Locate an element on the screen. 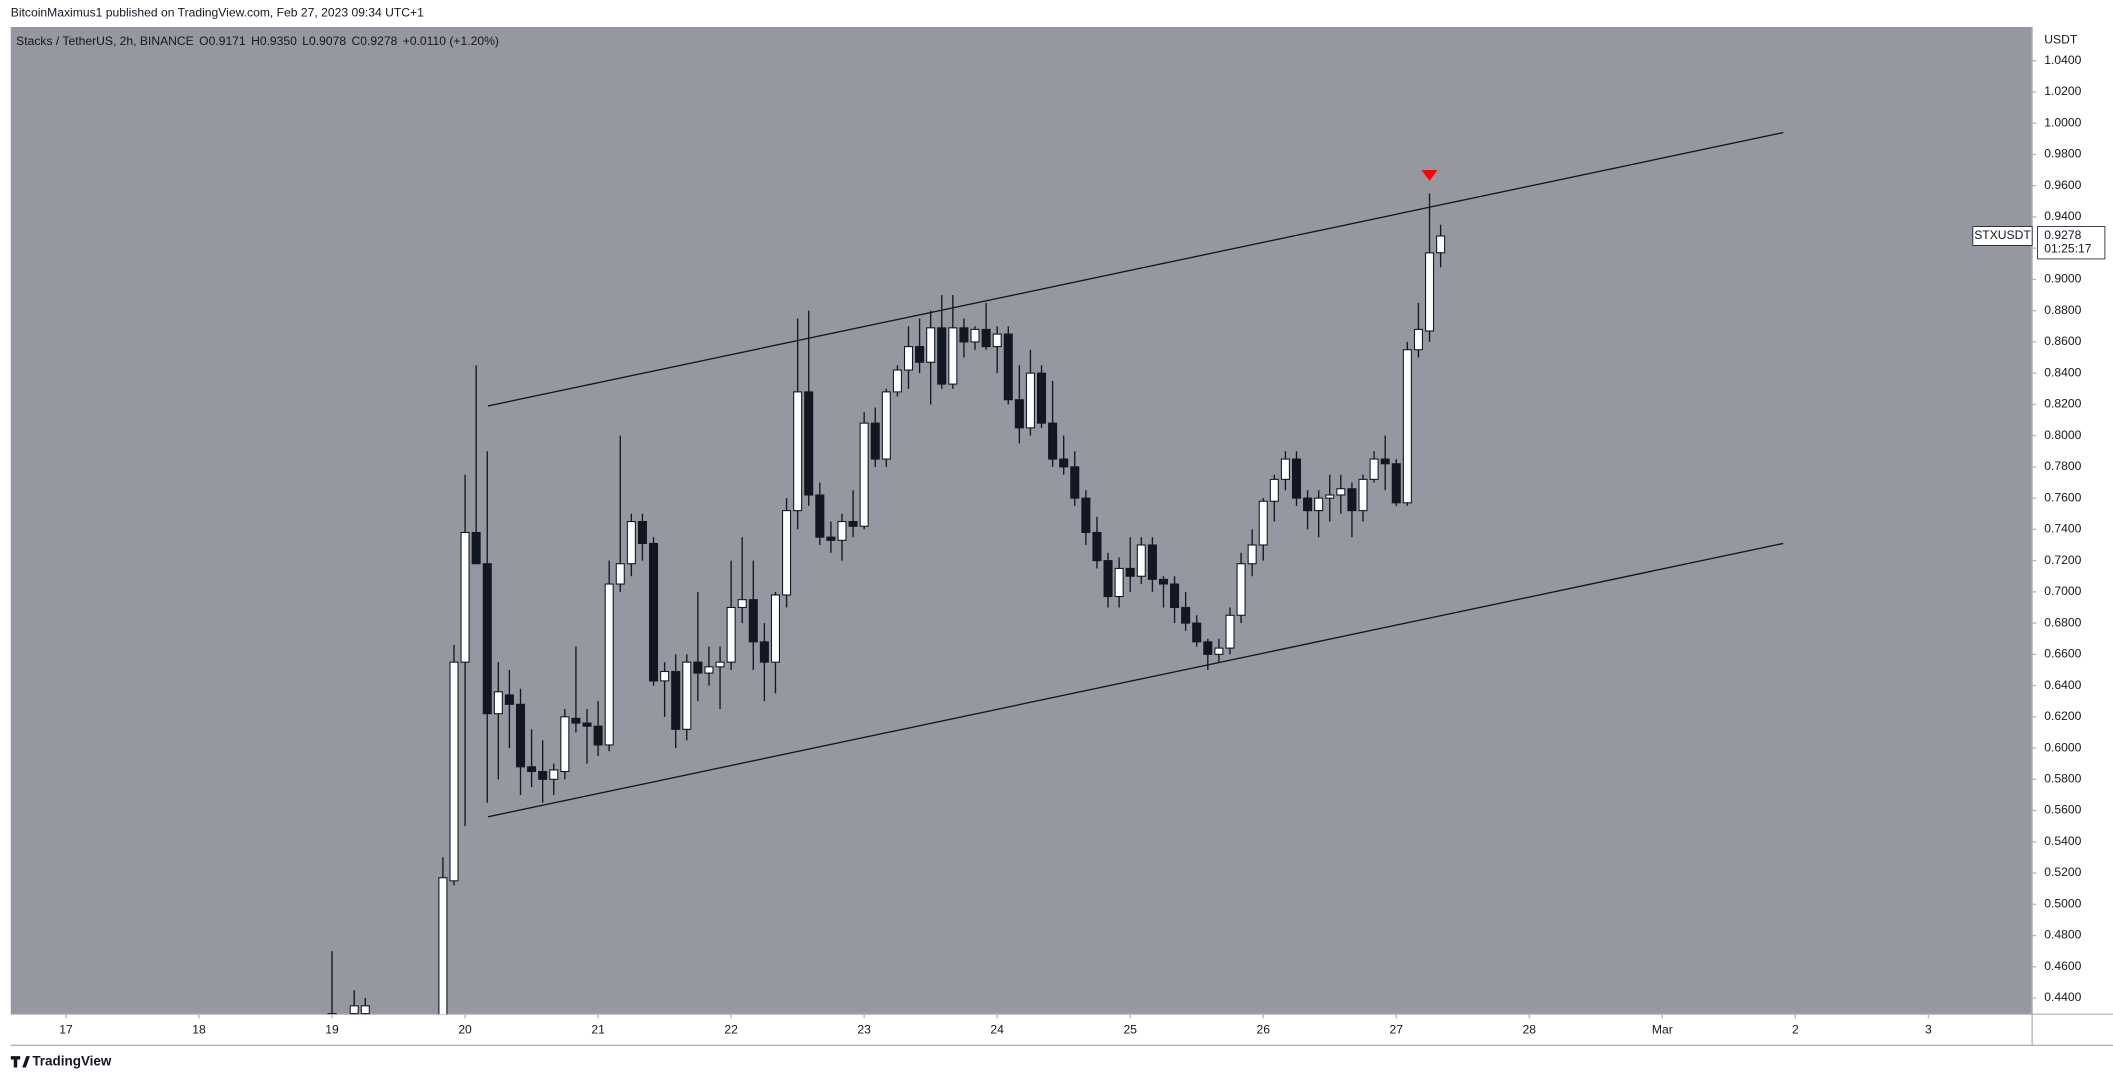  brand-name: TradingView is located at coordinates (72, 1061).